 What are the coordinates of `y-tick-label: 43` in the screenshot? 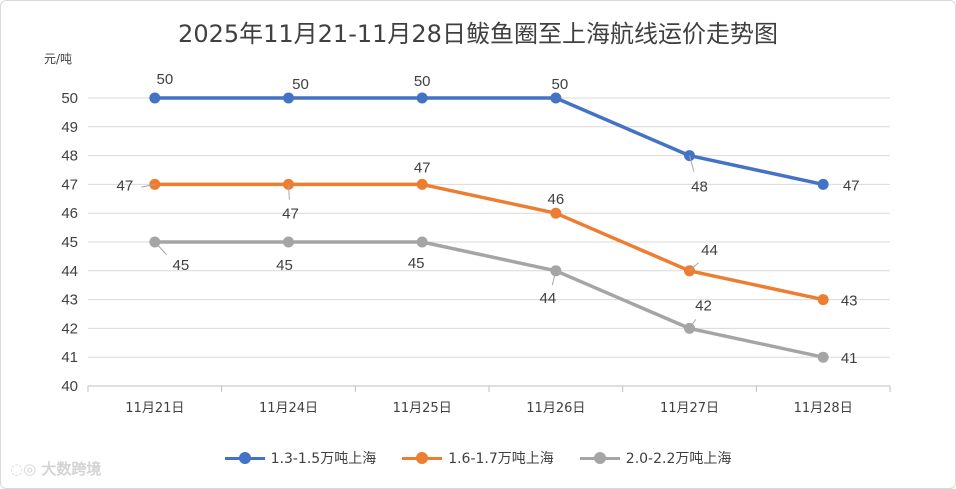 It's located at (69, 300).